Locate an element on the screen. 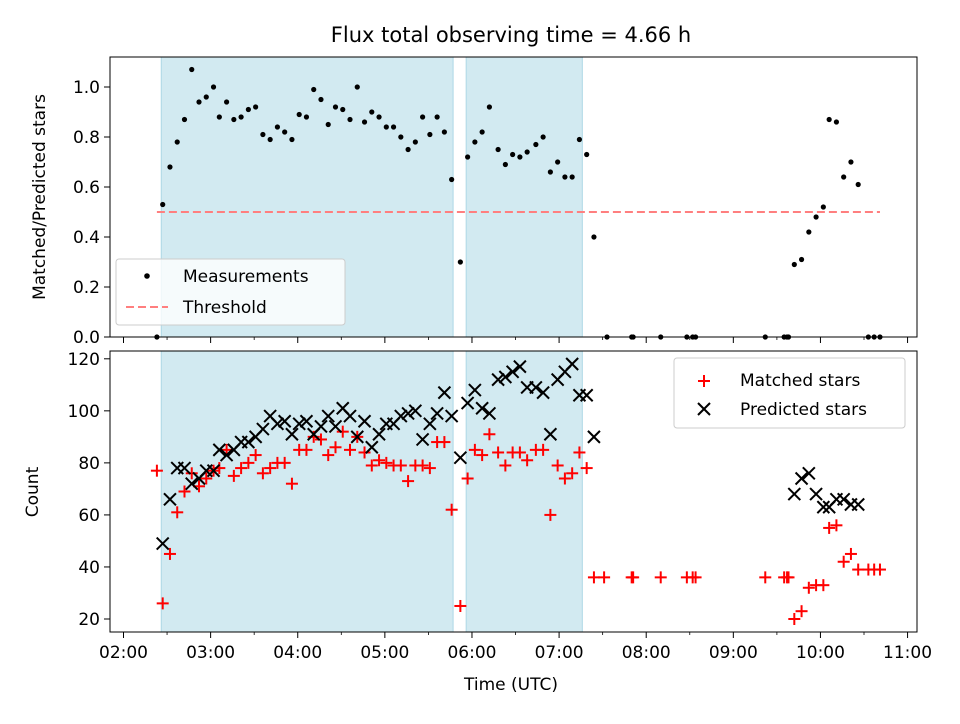  count-y-tick-label-2: 60 is located at coordinates (89, 516).